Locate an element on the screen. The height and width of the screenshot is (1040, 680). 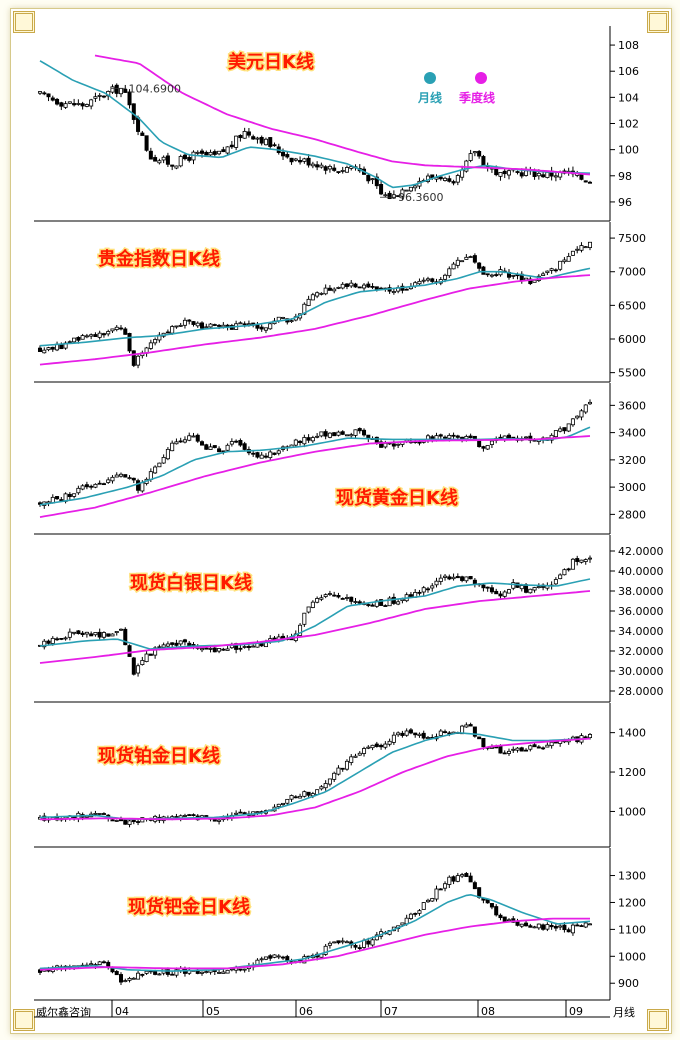
x-tick-label: 05 is located at coordinates (213, 1011).